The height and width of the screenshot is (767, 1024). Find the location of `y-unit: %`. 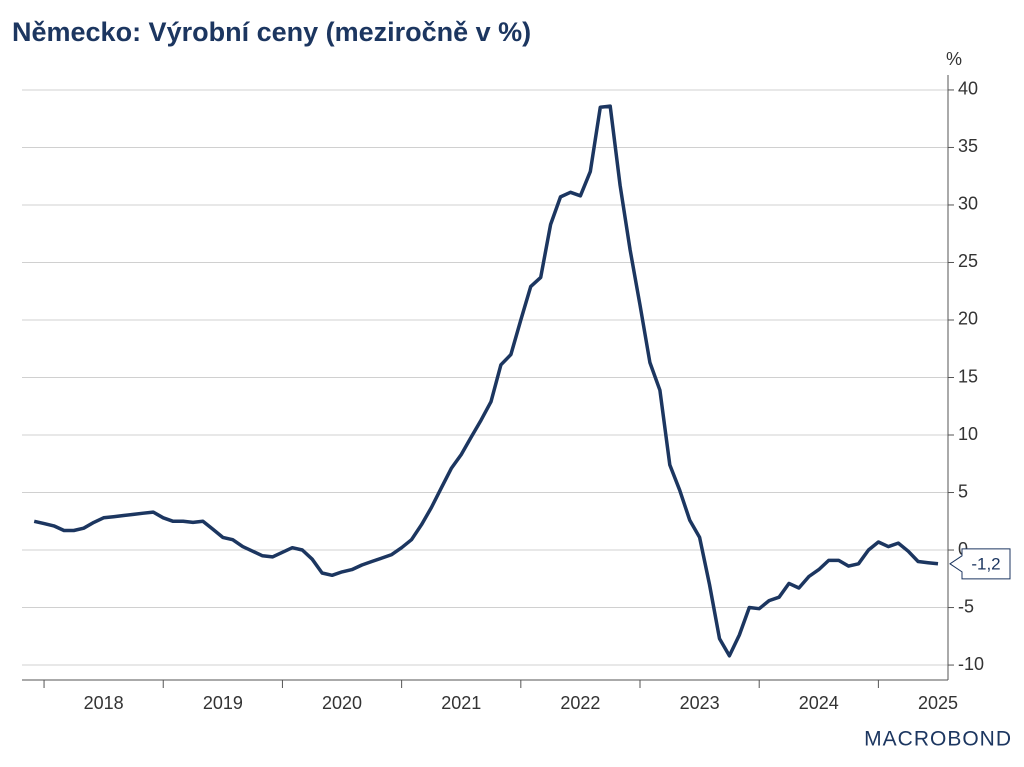

y-unit: % is located at coordinates (954, 59).